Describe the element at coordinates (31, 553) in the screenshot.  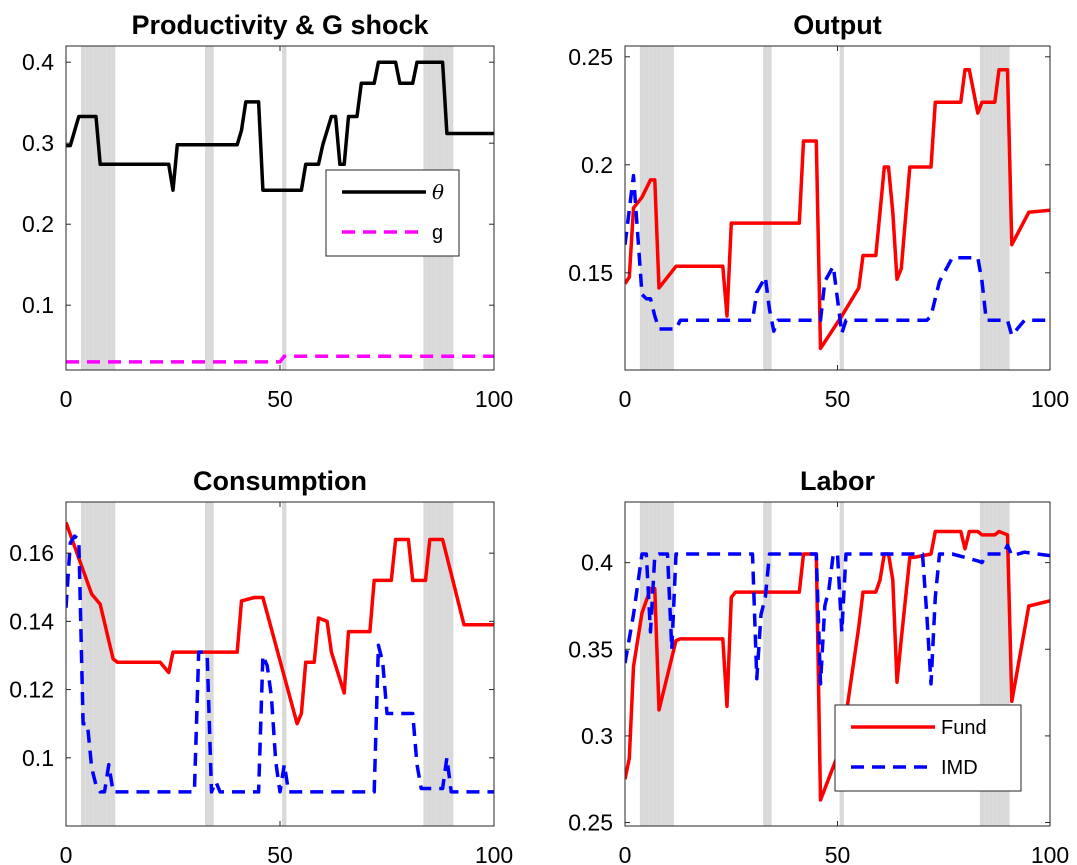
I see `y-tick-label: 0.16` at that location.